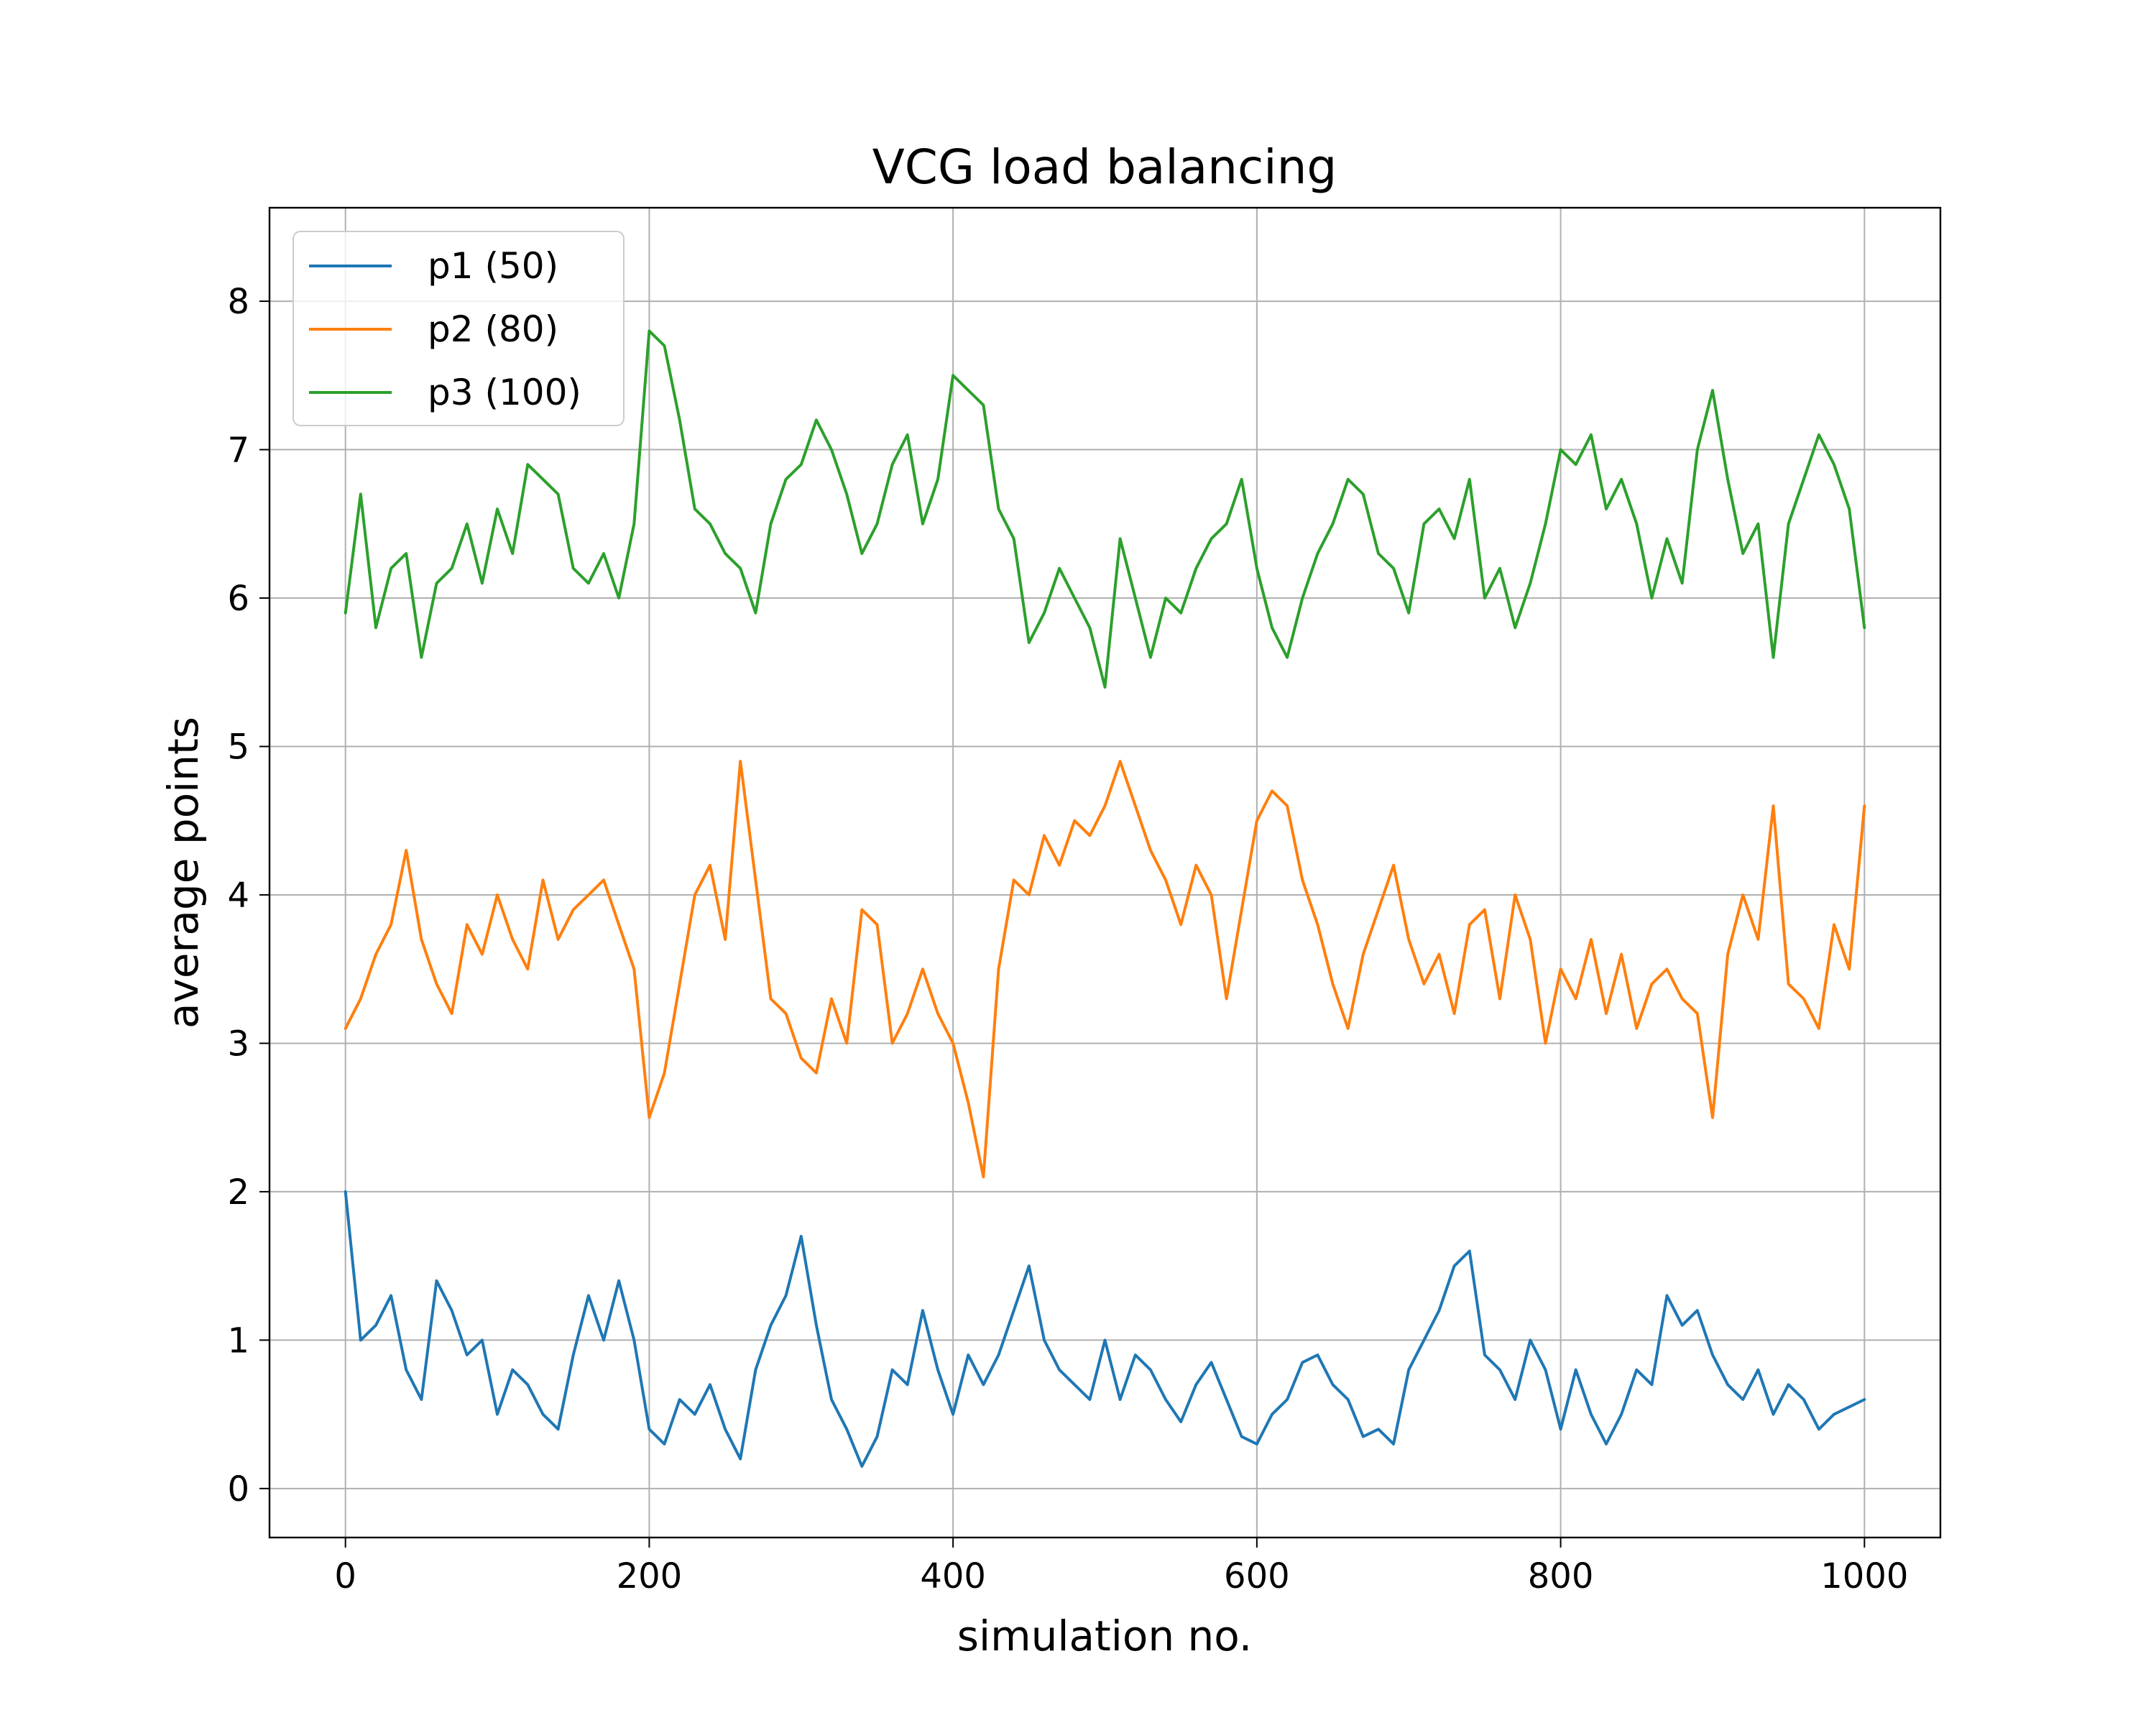 This screenshot has width=2156, height=1728. Describe the element at coordinates (1864, 1576) in the screenshot. I see `x-tick-label: 1000` at that location.